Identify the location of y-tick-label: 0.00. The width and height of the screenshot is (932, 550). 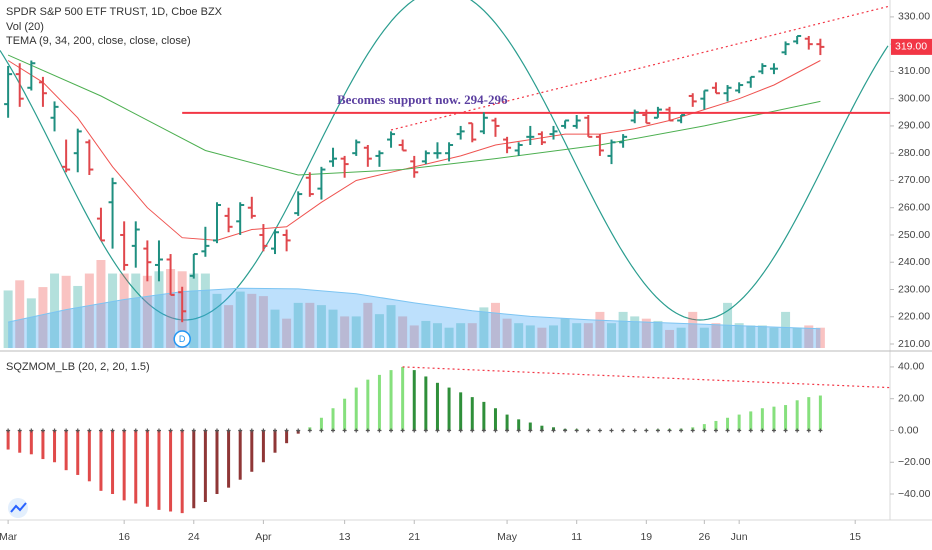
(908, 430).